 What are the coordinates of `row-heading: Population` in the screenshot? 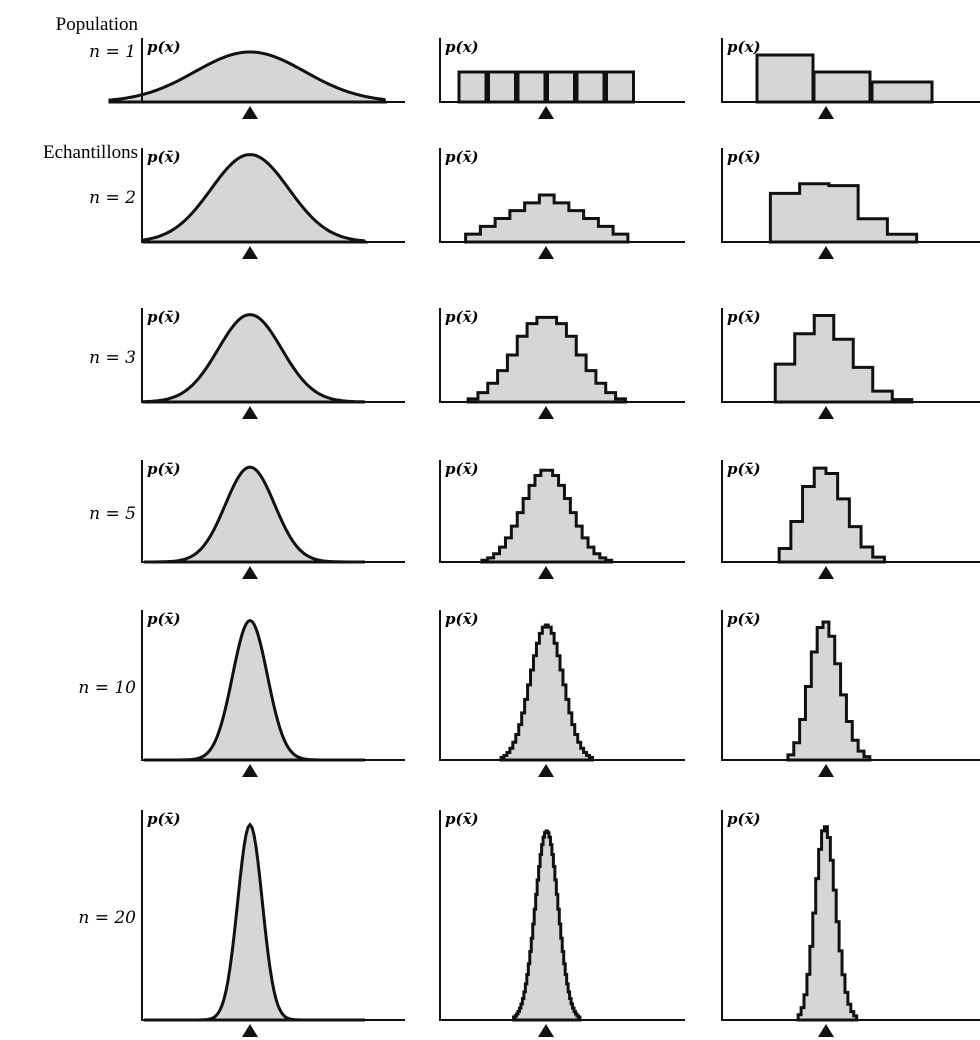 It's located at (97, 24).